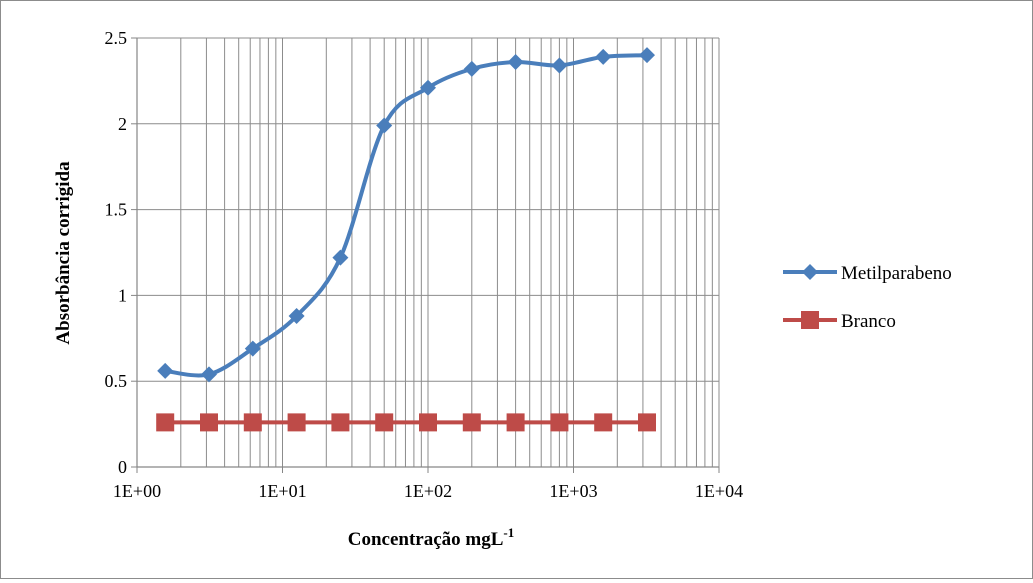 The width and height of the screenshot is (1033, 583). I want to click on x-axis-title-main: Concentração mgL, so click(426, 539).